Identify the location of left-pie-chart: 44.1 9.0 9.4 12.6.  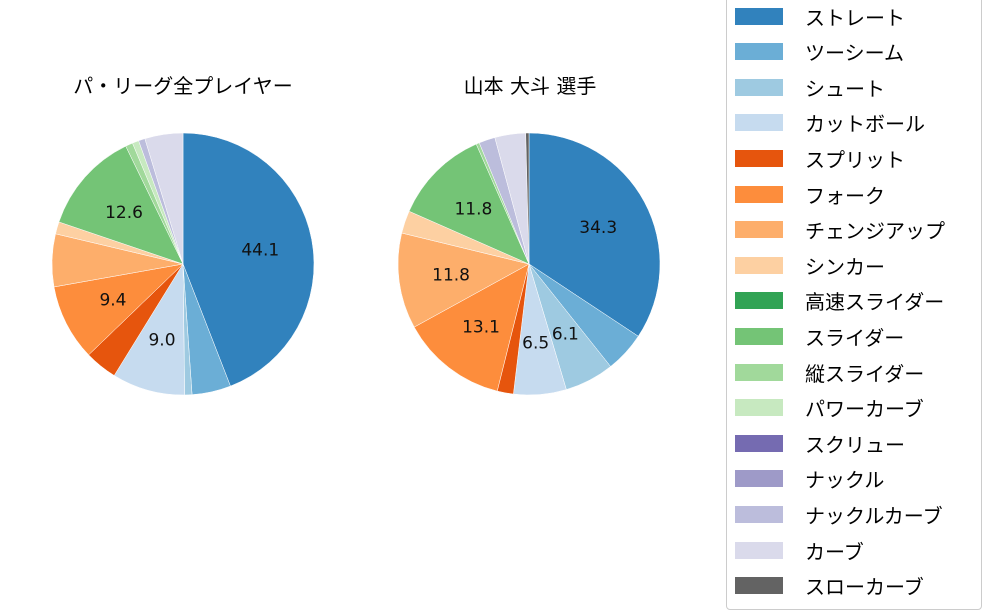
(183, 264).